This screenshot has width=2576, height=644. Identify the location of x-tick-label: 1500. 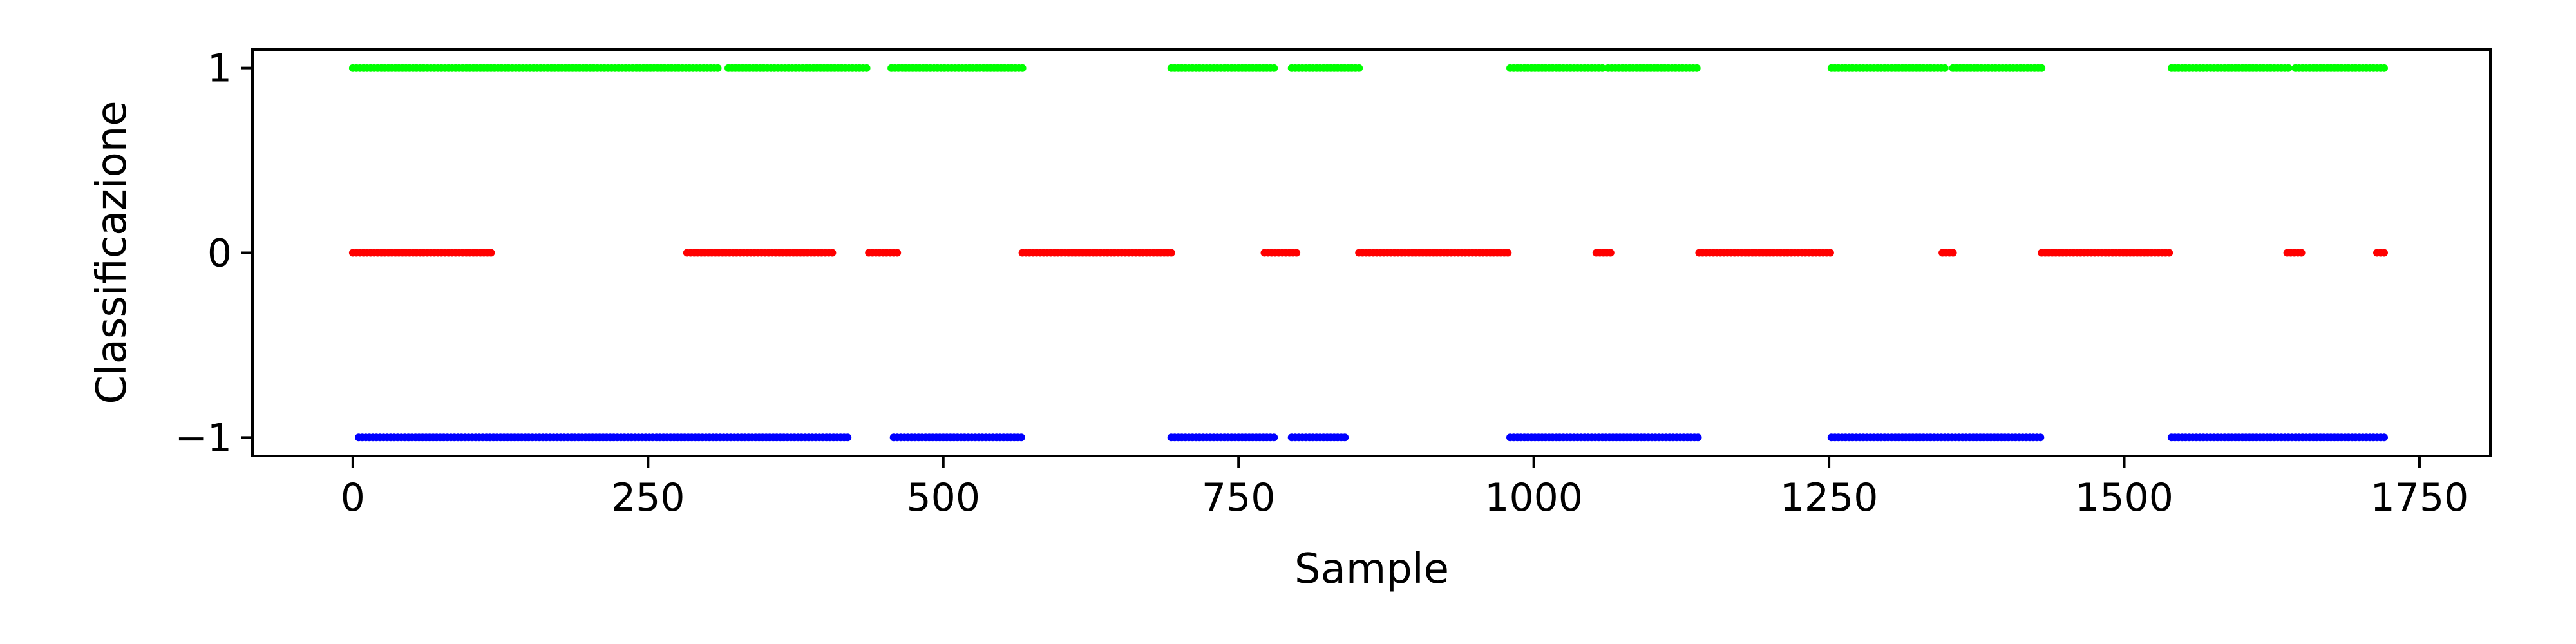
(2124, 497).